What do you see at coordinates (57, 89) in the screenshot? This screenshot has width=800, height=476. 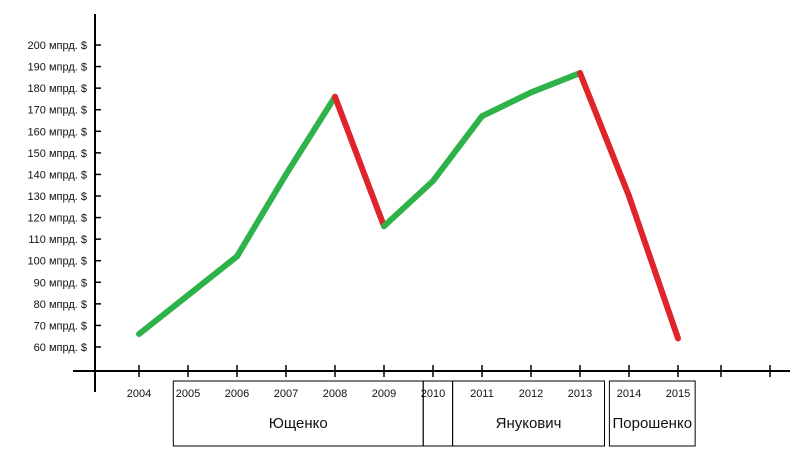 I see `y-tick-label: 180 мпрд. $` at bounding box center [57, 89].